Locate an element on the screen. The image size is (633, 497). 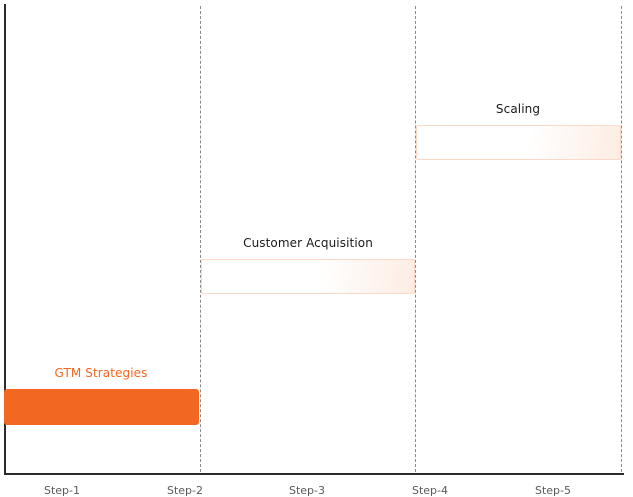
phase-label-scaling: Scaling is located at coordinates (518, 109).